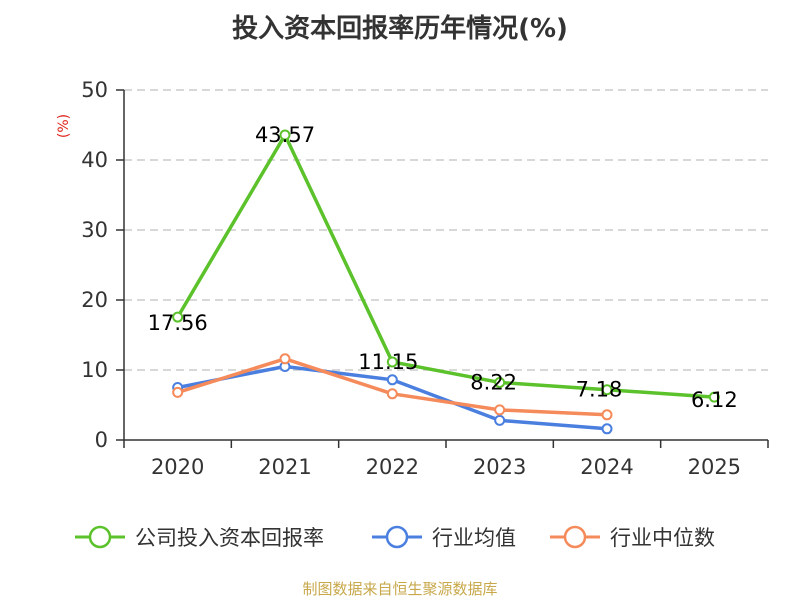  Describe the element at coordinates (714, 467) in the screenshot. I see `x-tick-label-2025: 2025` at that location.